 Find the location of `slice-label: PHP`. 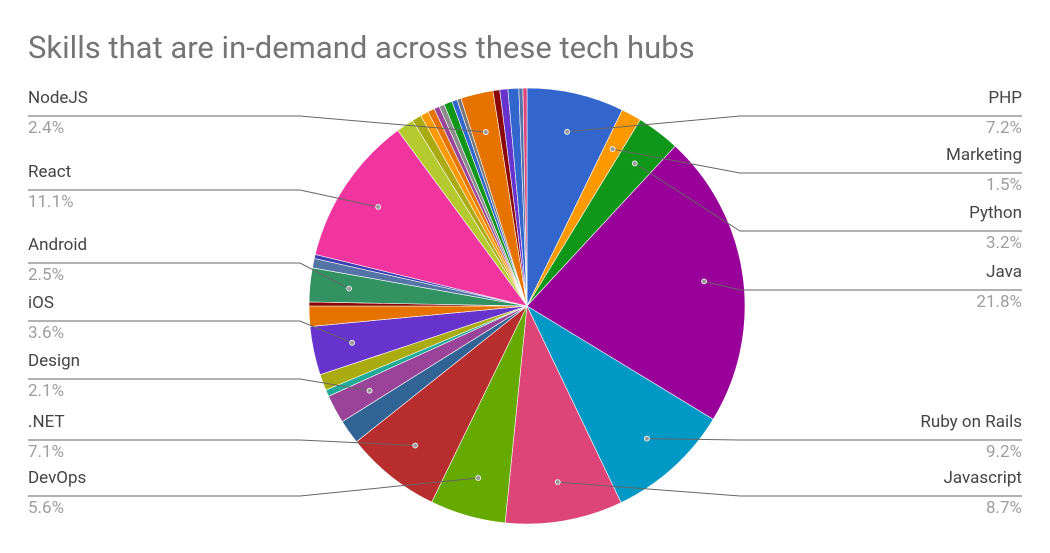

slice-label: PHP is located at coordinates (1005, 98).